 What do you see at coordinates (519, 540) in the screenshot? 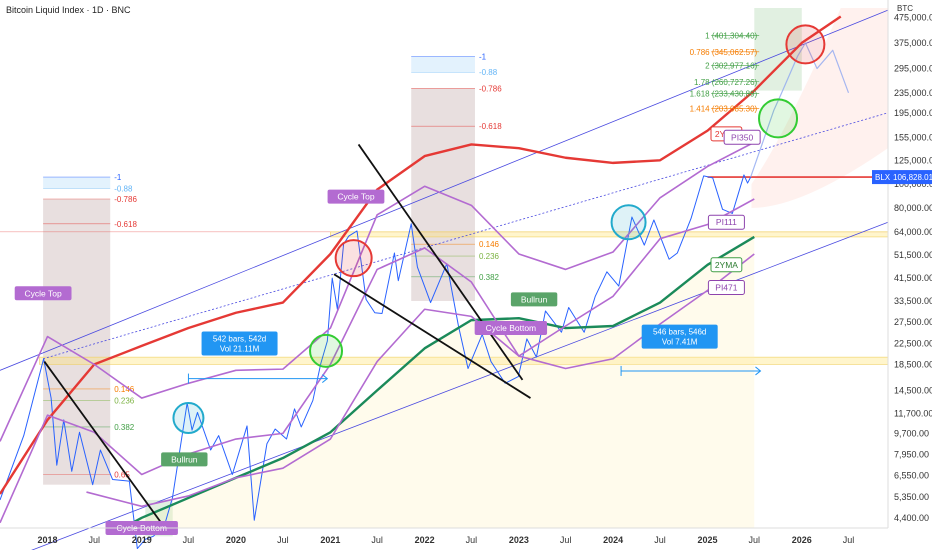
I see `x-tick-label: 2023` at bounding box center [519, 540].